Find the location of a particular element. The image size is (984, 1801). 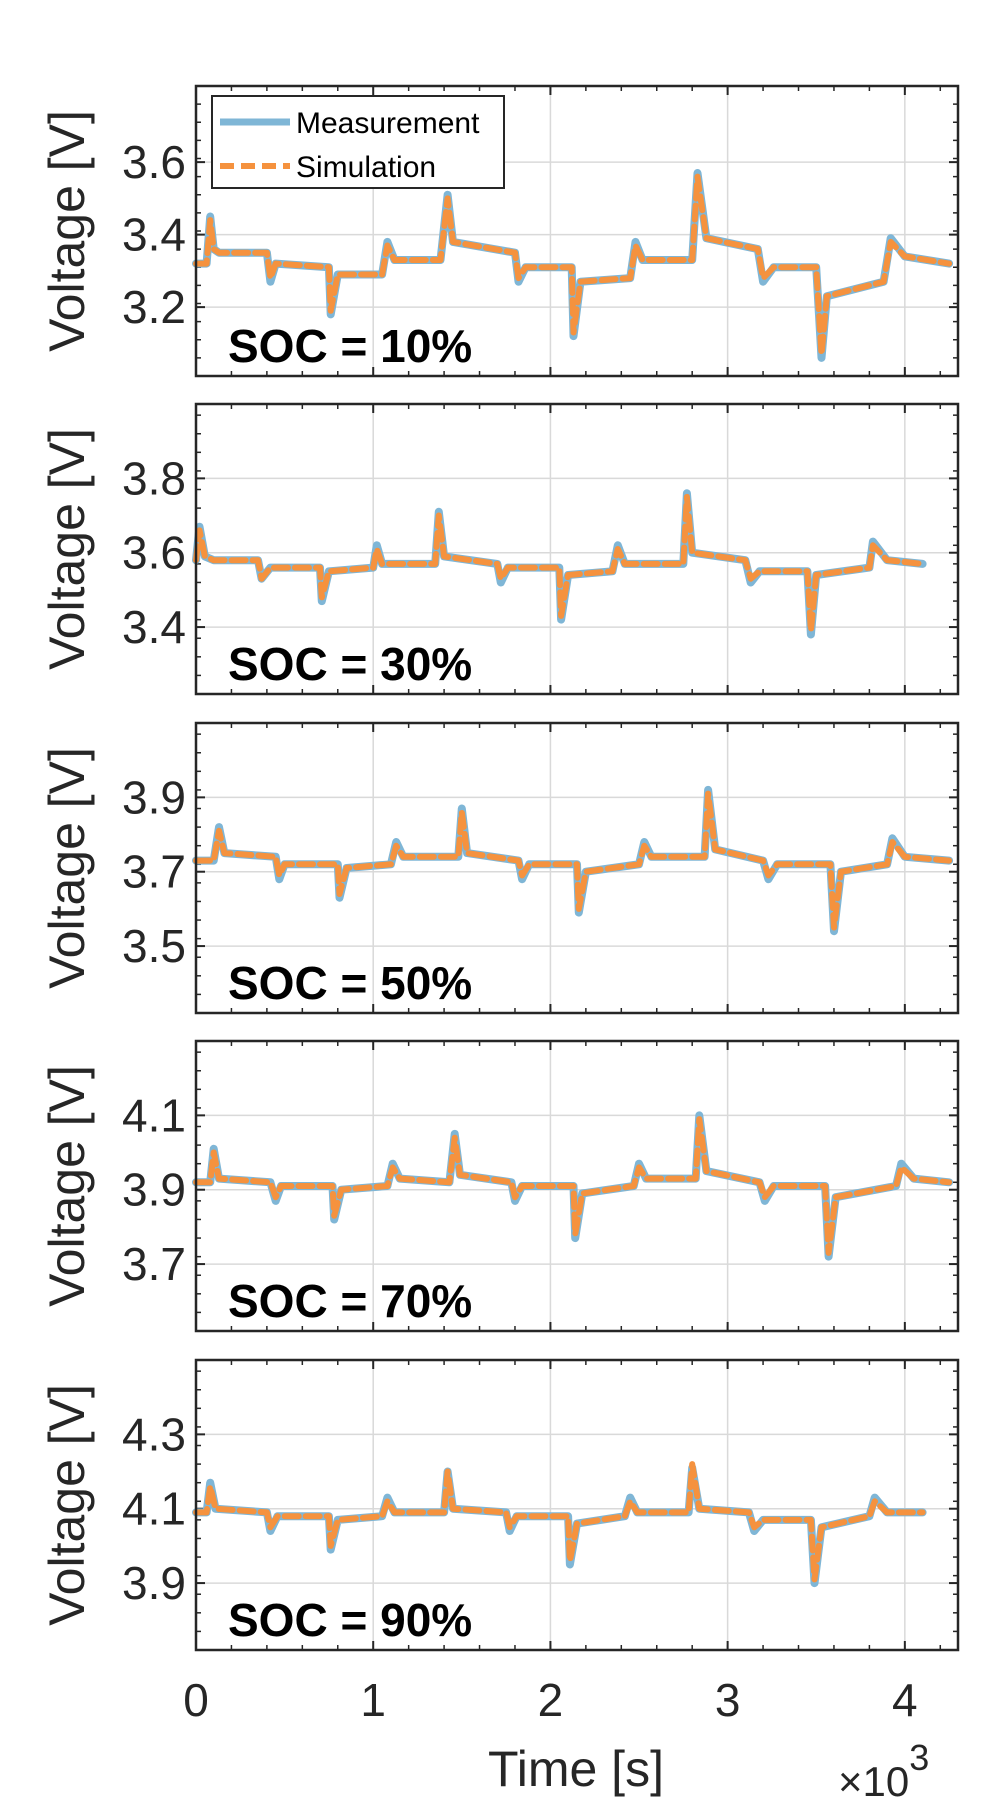

x-tick-label: 2 is located at coordinates (551, 1700).